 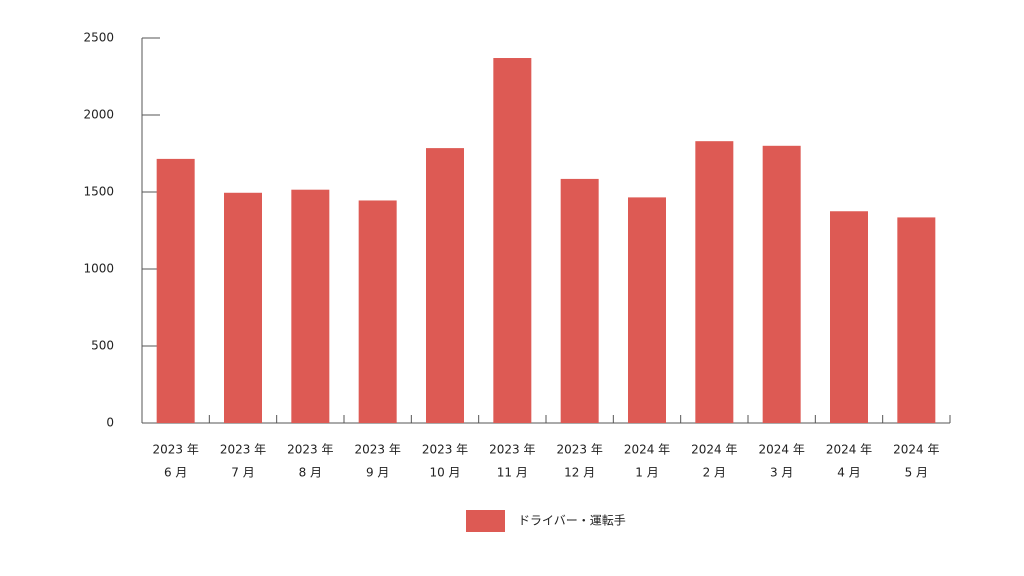 What do you see at coordinates (98, 269) in the screenshot?
I see `y-tick-label: 1000` at bounding box center [98, 269].